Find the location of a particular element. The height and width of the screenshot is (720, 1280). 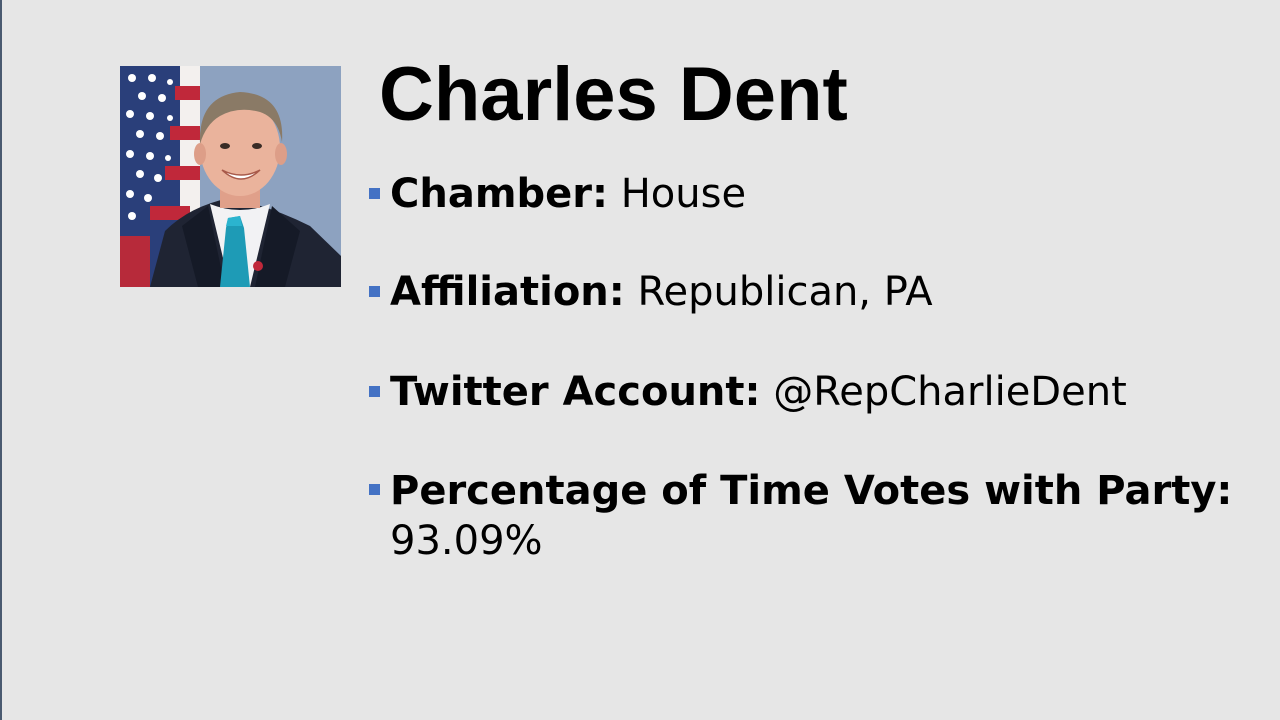

list-item-text: Twitter Account: @RepCharlieDent is located at coordinates (815, 392).